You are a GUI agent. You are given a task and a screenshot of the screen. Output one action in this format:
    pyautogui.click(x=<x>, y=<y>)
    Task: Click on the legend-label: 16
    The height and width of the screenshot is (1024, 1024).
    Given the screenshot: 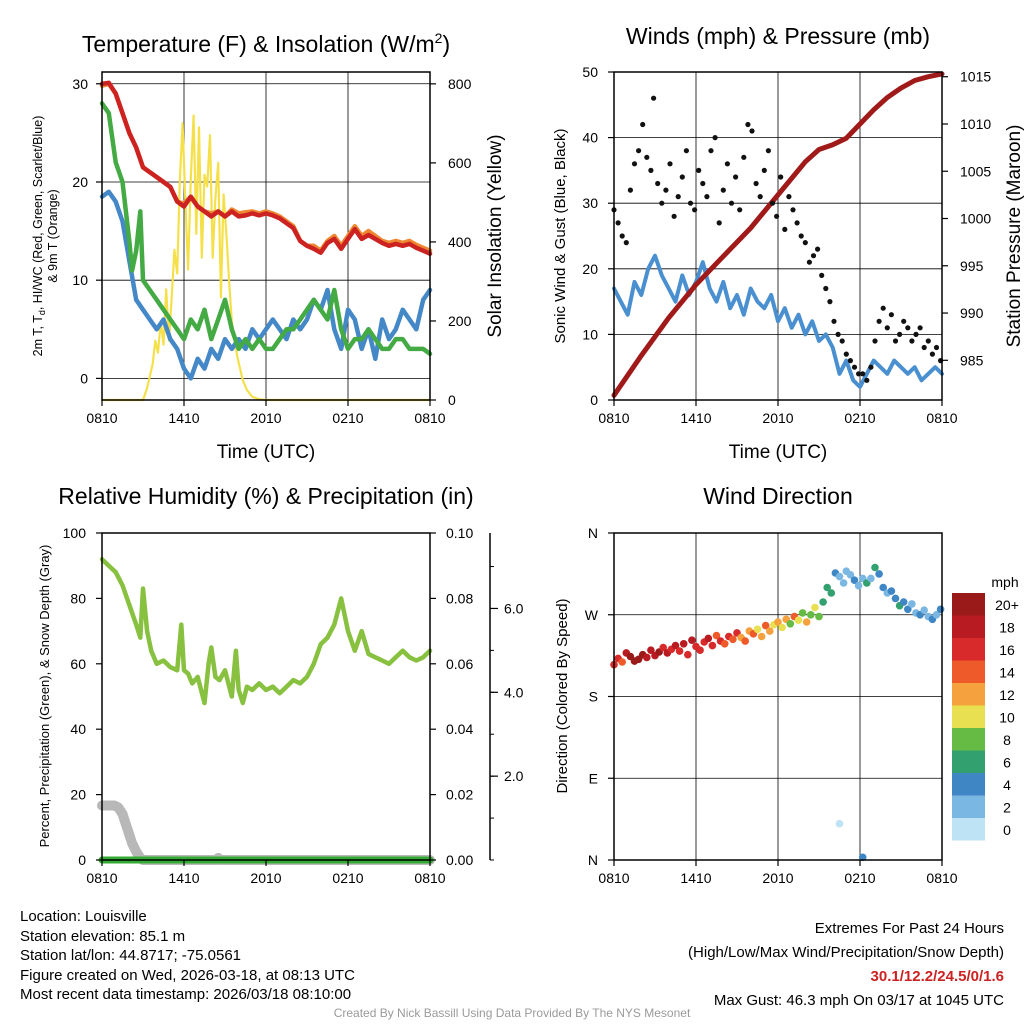 What is the action you would take?
    pyautogui.click(x=1007, y=650)
    